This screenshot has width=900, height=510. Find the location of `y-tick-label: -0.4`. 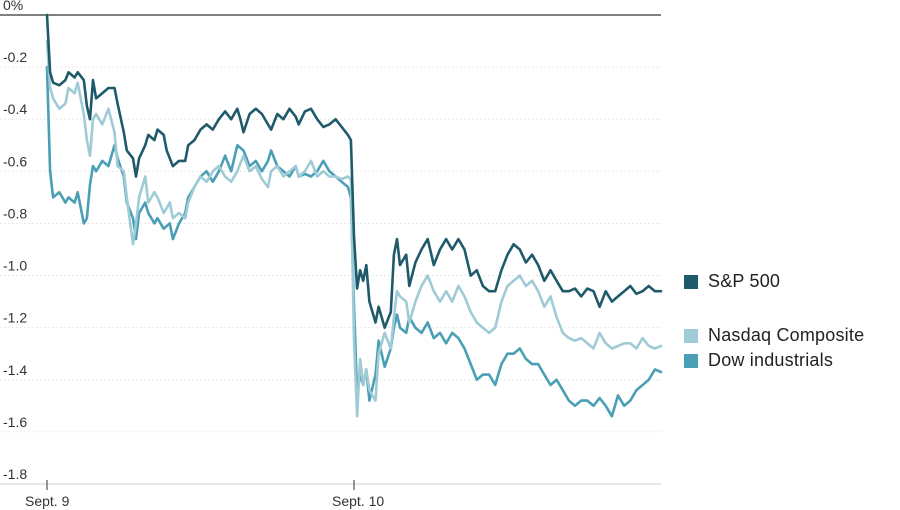

y-tick-label: -0.4 is located at coordinates (15, 109).